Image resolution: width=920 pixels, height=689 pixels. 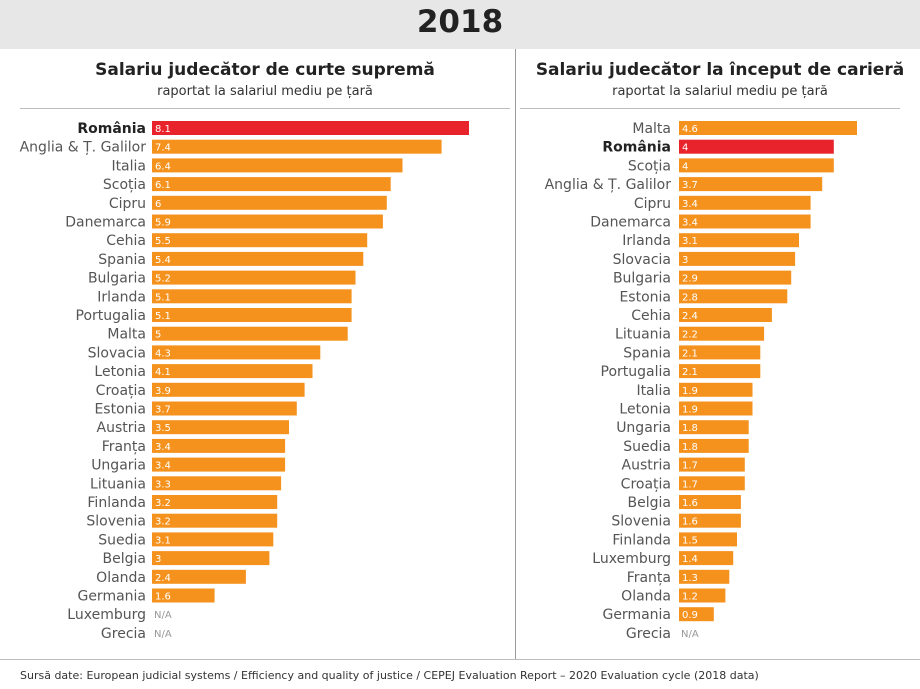 I want to click on right-value-label-franta: 1.3, so click(x=690, y=578).